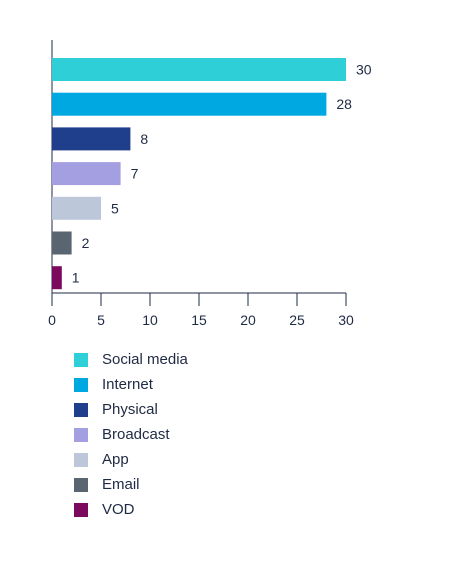  Describe the element at coordinates (297, 320) in the screenshot. I see `x-tick-label: 25` at that location.